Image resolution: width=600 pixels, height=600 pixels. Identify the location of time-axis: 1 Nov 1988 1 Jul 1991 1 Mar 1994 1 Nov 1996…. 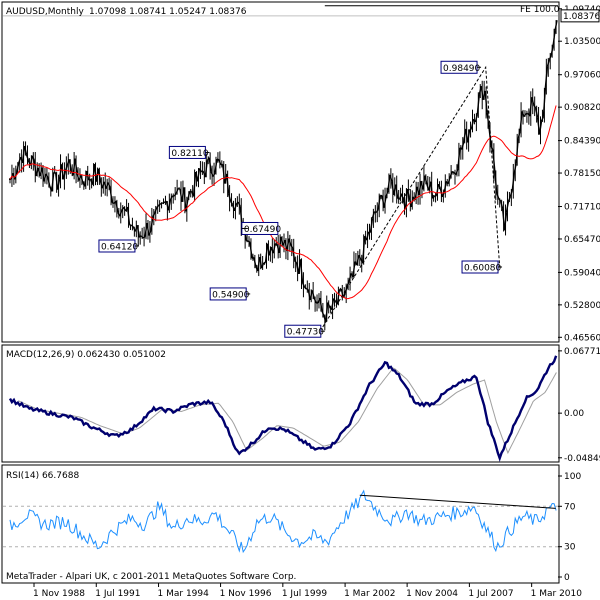
(307, 591).